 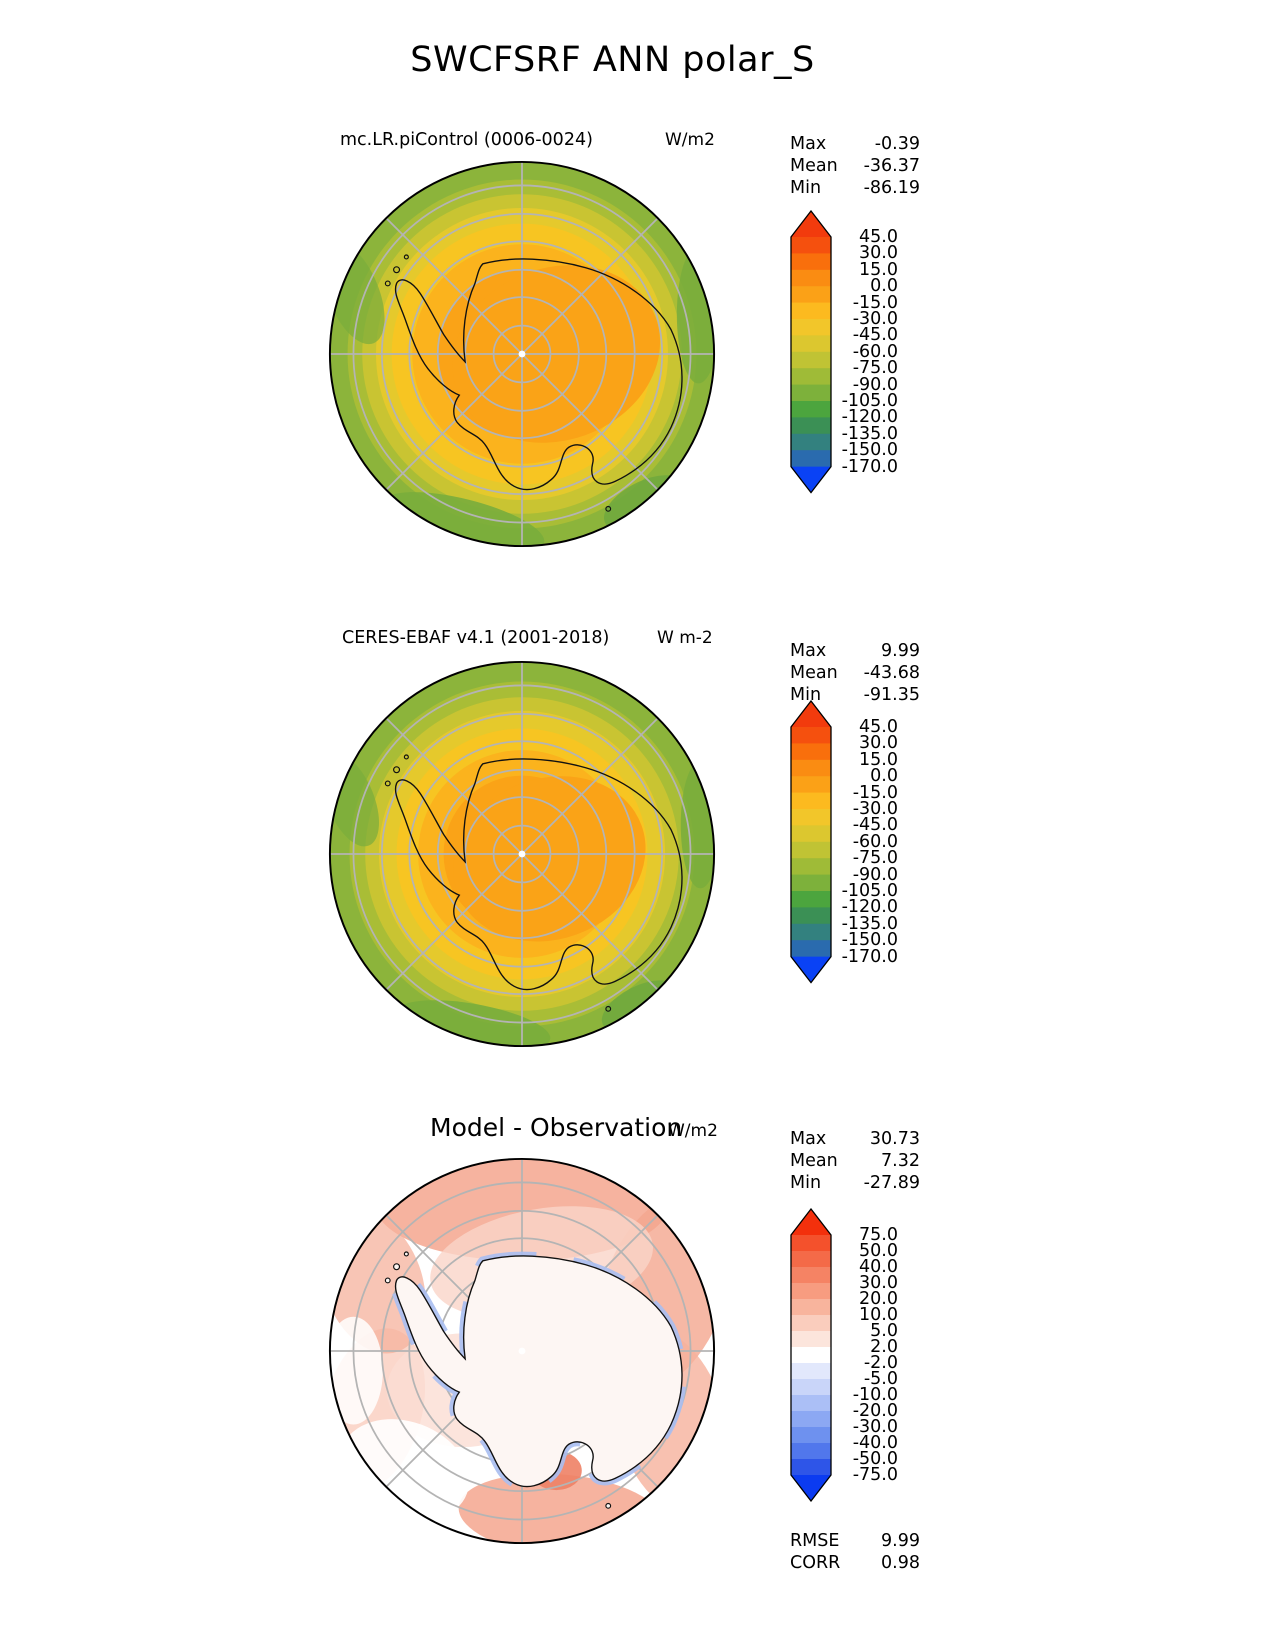 I want to click on colorbar-tick: 20.0, so click(x=878, y=1299).